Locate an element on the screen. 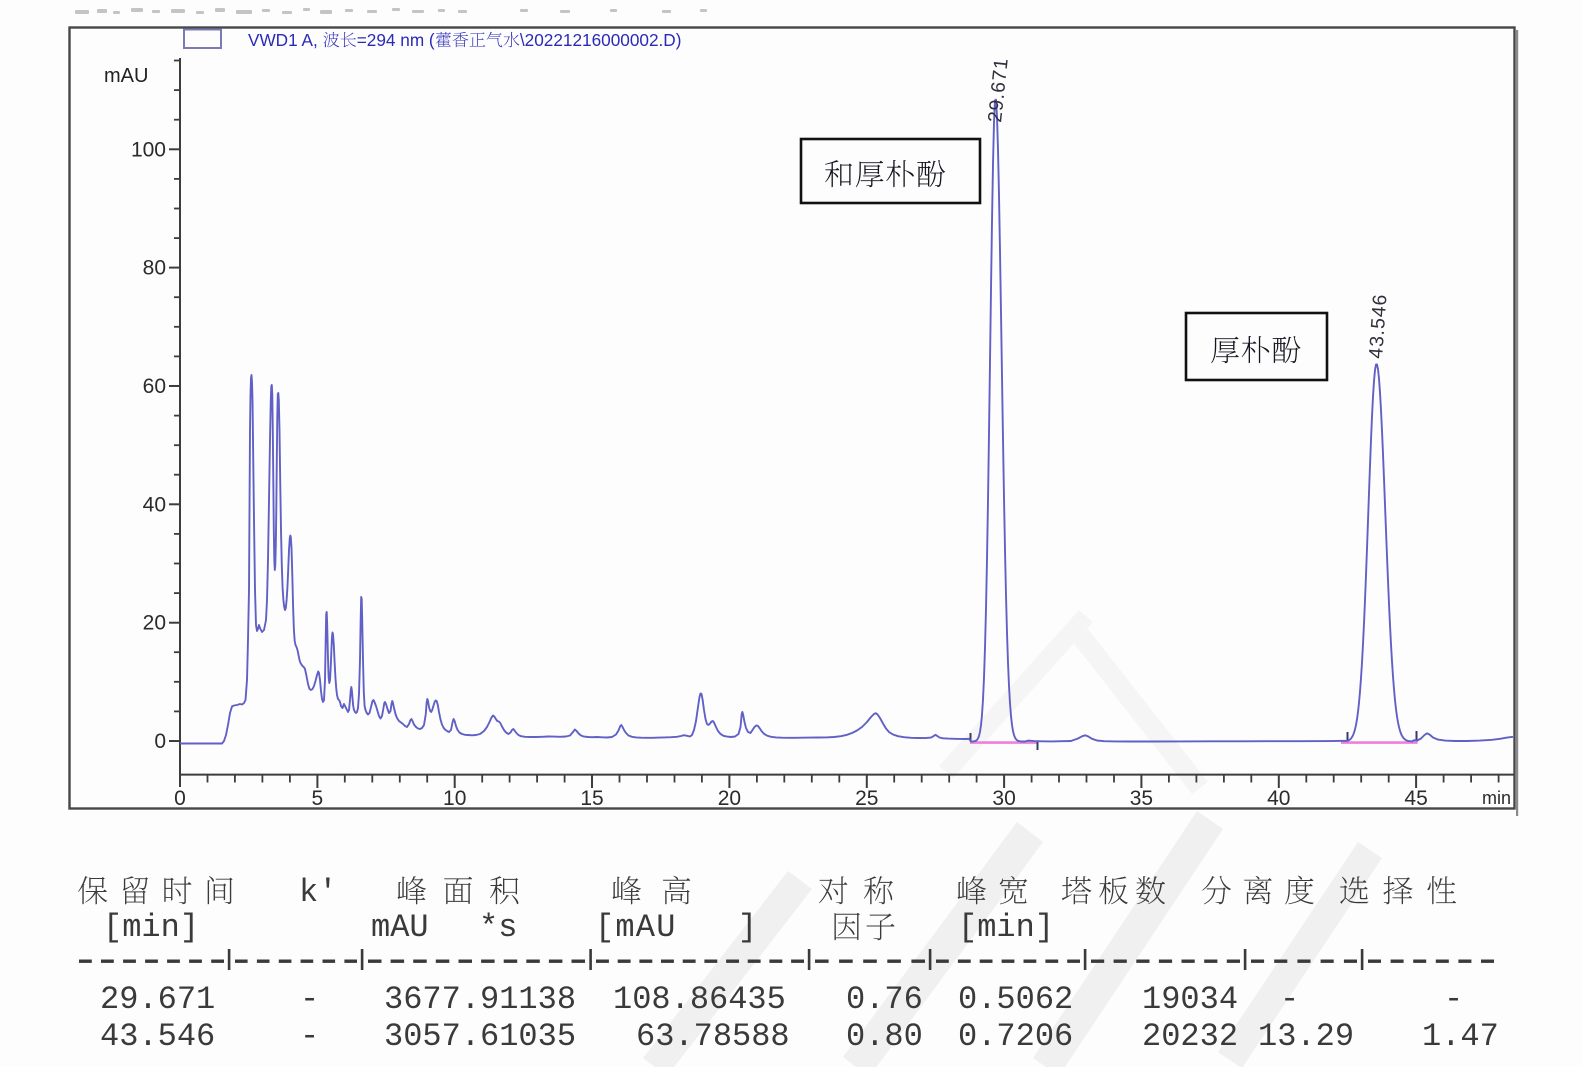 The height and width of the screenshot is (1067, 1583). svg-text: *s is located at coordinates (498, 927).